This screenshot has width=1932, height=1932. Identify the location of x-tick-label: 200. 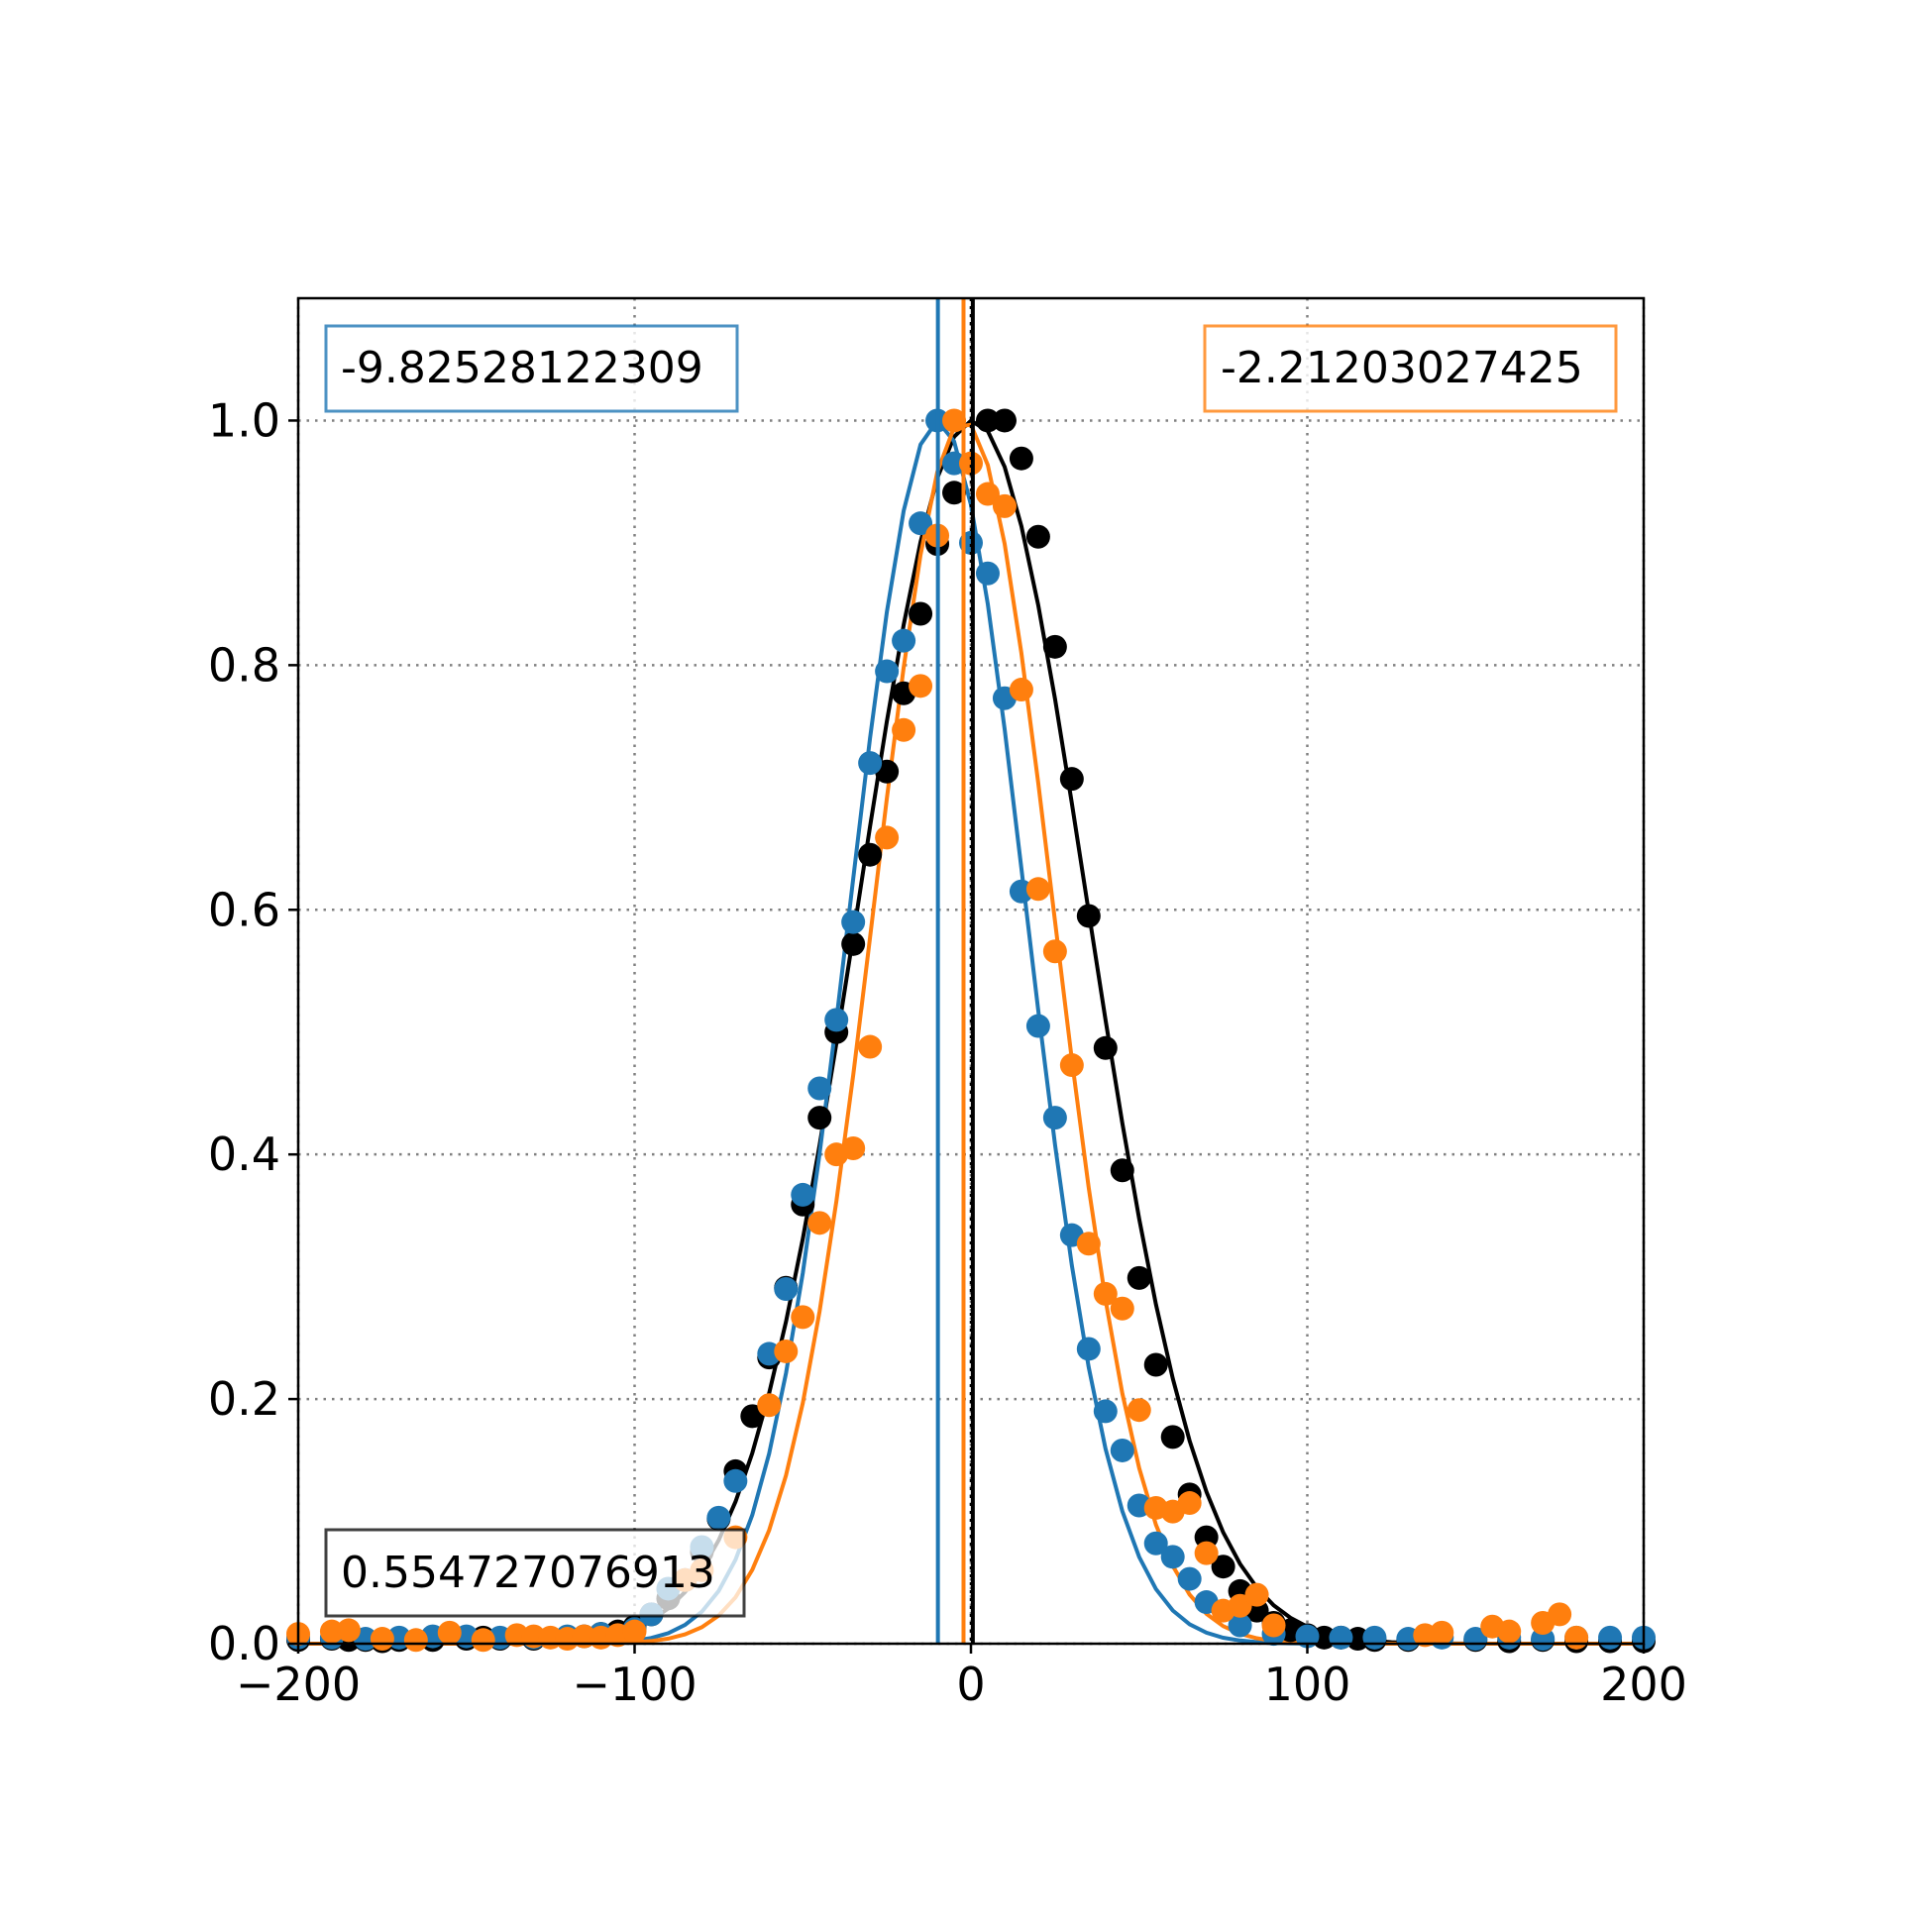
(1643, 1684).